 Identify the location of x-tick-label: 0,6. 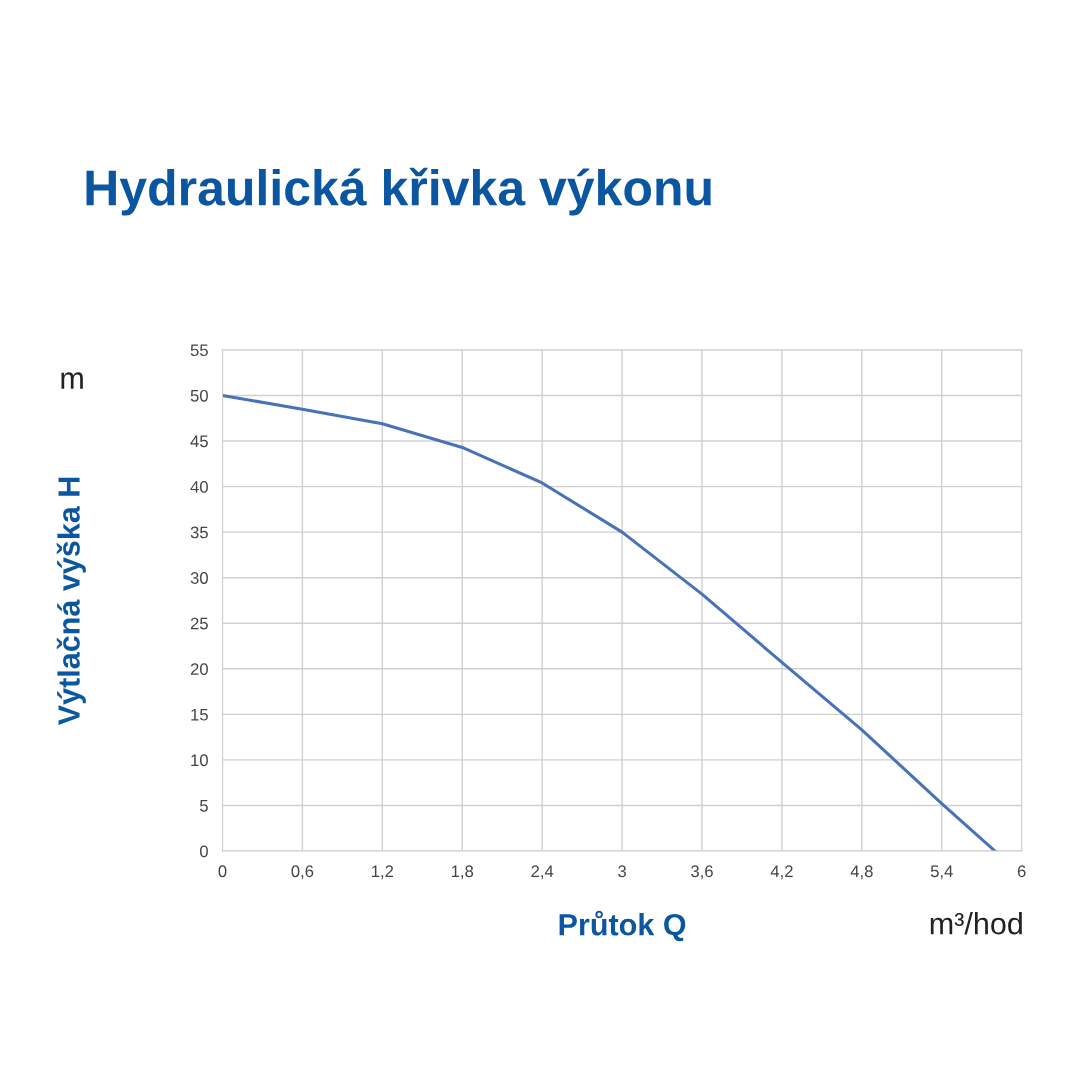
(302, 872).